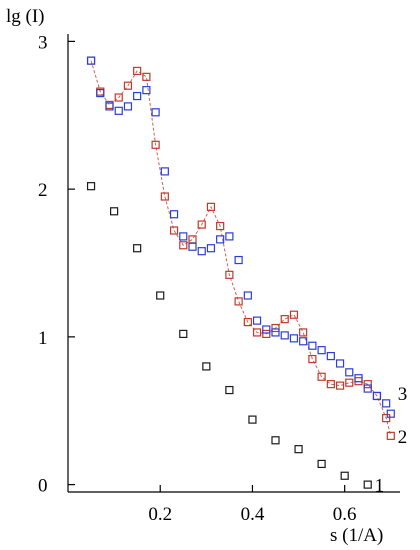  I want to click on y-tick-label: 2, so click(43, 190).